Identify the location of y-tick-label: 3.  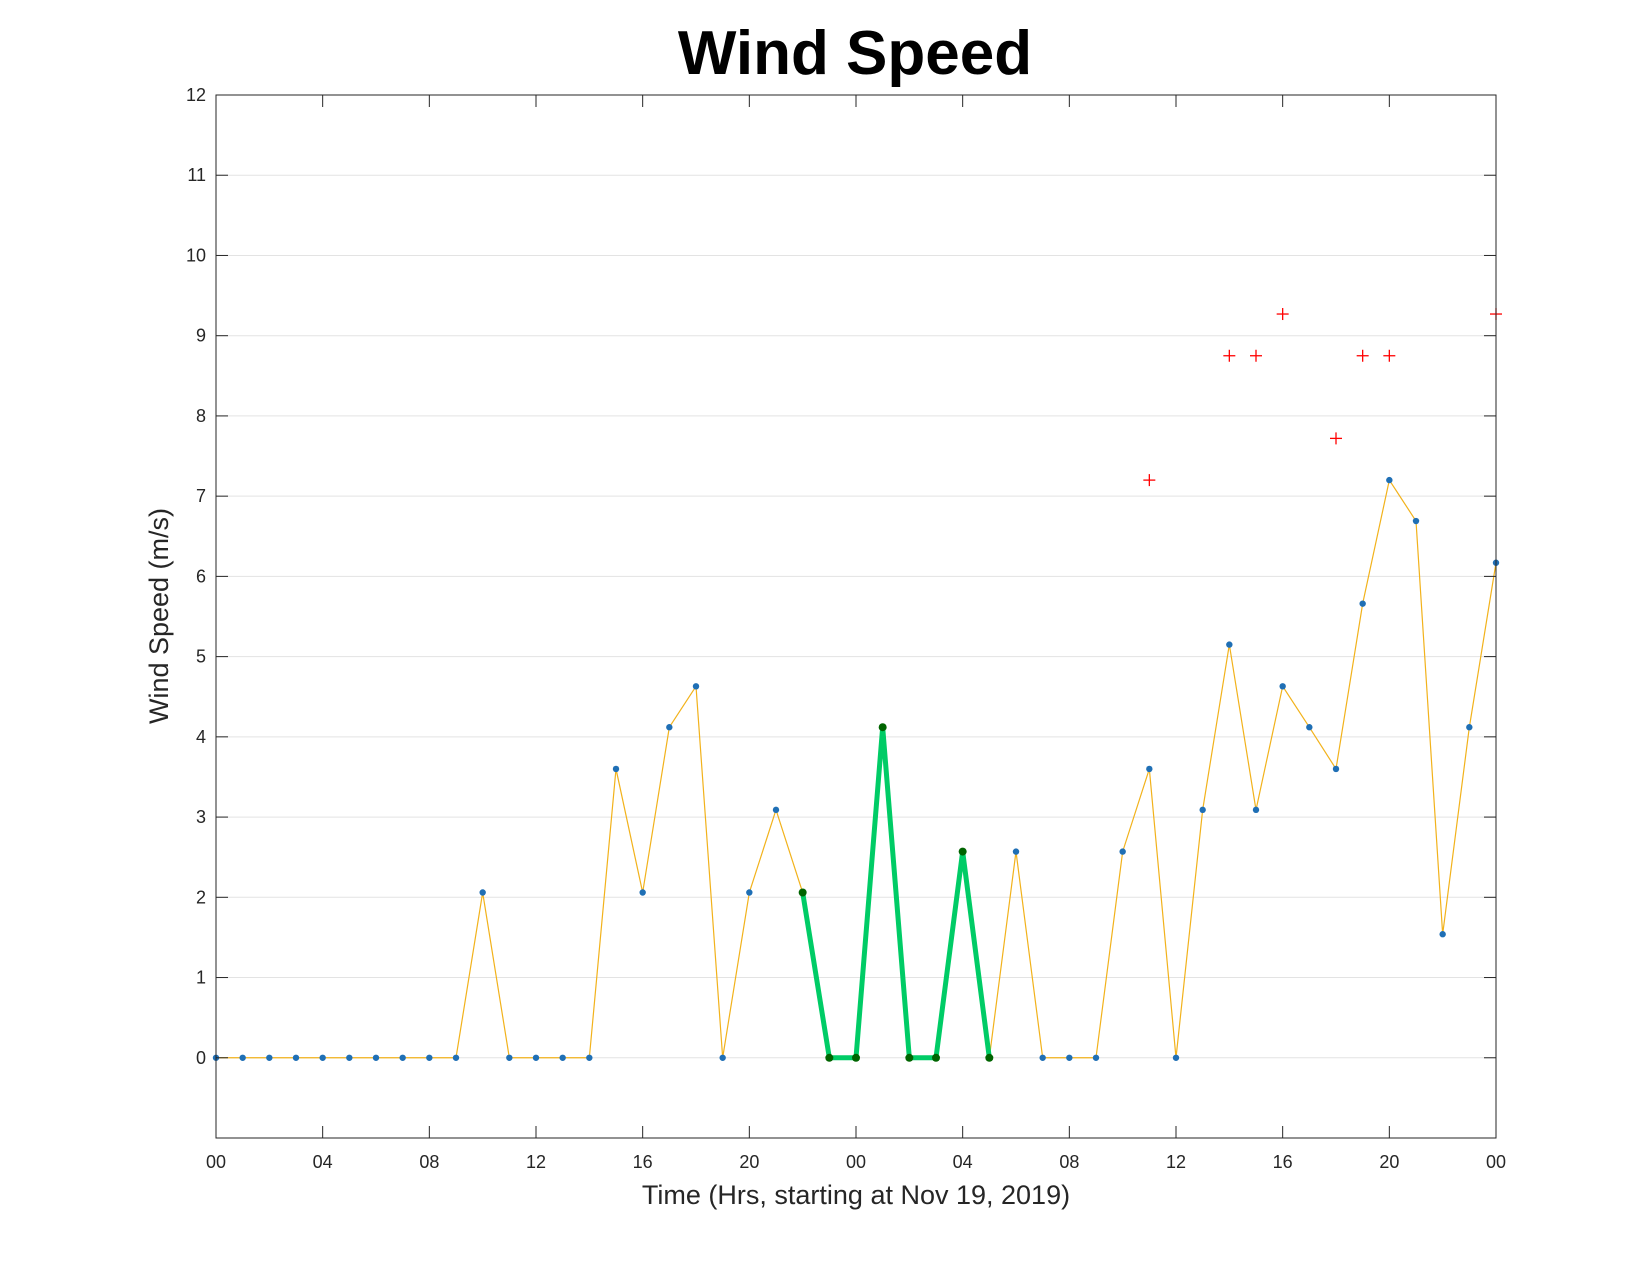
(201, 817).